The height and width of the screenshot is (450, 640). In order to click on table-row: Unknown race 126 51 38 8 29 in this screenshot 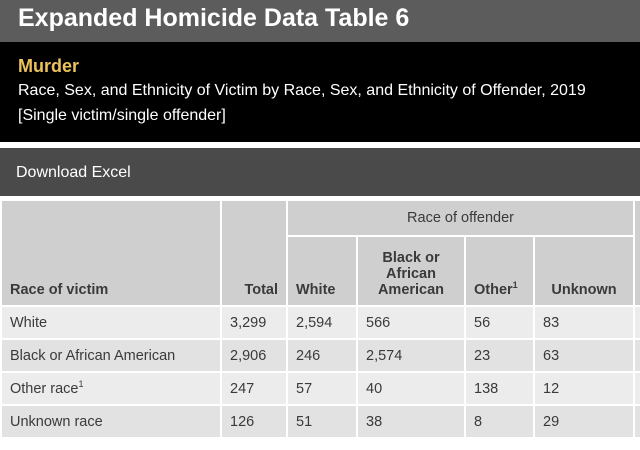, I will do `click(320, 421)`.